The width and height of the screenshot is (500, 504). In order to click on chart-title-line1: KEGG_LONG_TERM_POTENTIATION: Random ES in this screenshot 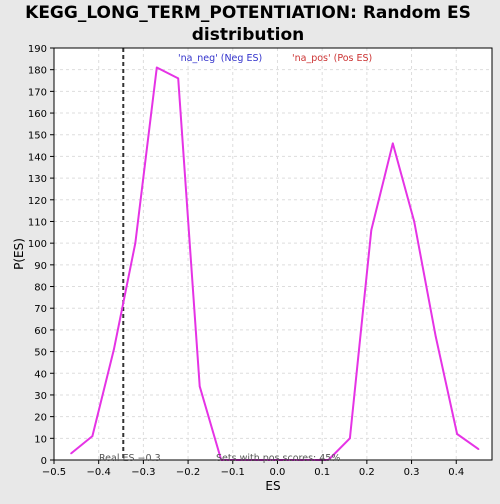, I will do `click(248, 13)`.